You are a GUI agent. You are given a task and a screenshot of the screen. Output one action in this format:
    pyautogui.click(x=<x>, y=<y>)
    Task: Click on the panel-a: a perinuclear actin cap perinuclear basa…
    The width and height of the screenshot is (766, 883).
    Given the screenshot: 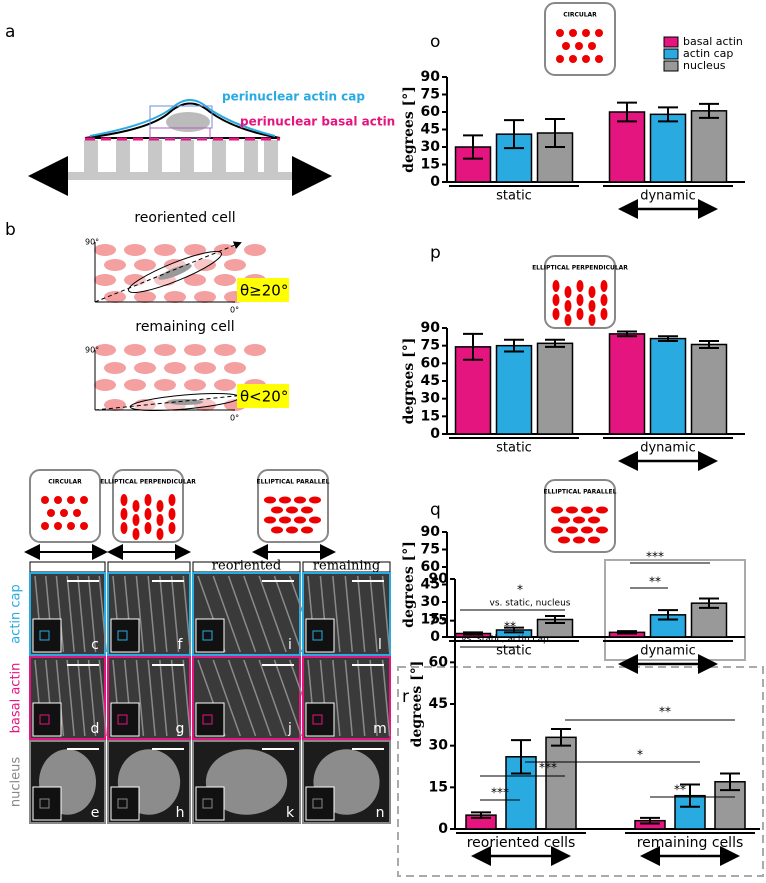 What is the action you would take?
    pyautogui.click(x=200, y=109)
    